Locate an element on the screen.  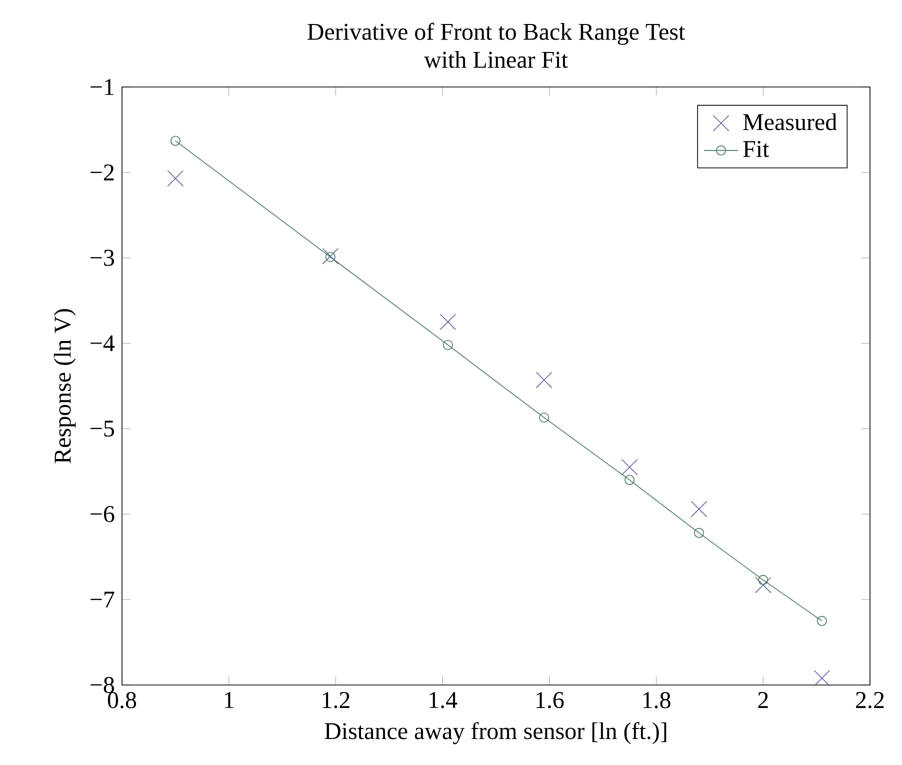
legend-label: Measured is located at coordinates (790, 121).